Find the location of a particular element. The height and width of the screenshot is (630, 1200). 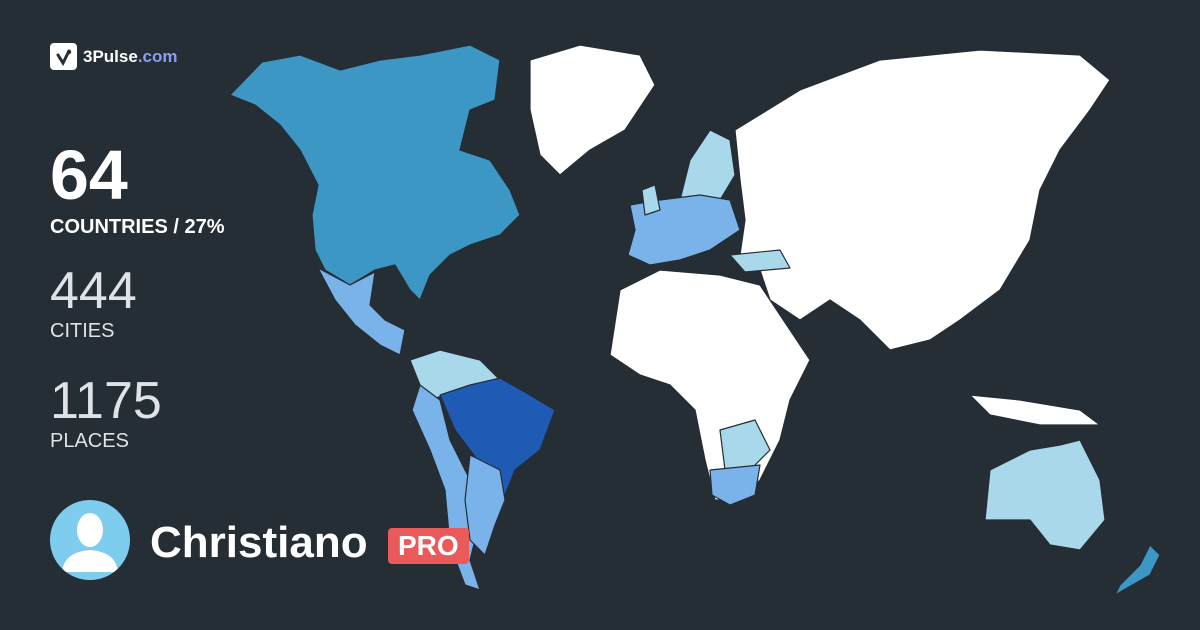

region-indonesia is located at coordinates (1035, 410).